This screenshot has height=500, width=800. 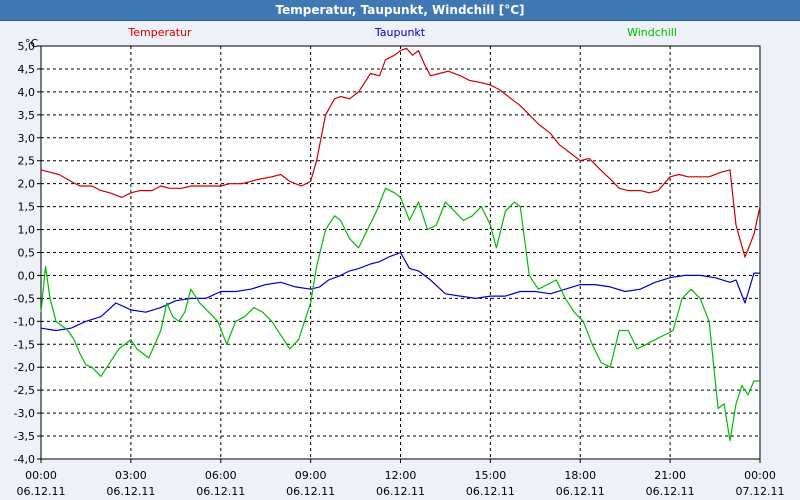 What do you see at coordinates (580, 475) in the screenshot?
I see `x-tick-time-label: 18:00` at bounding box center [580, 475].